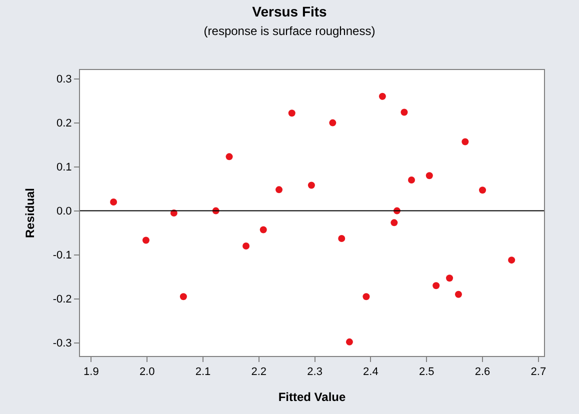  I want to click on x-tick-label: 1.9, so click(91, 372).